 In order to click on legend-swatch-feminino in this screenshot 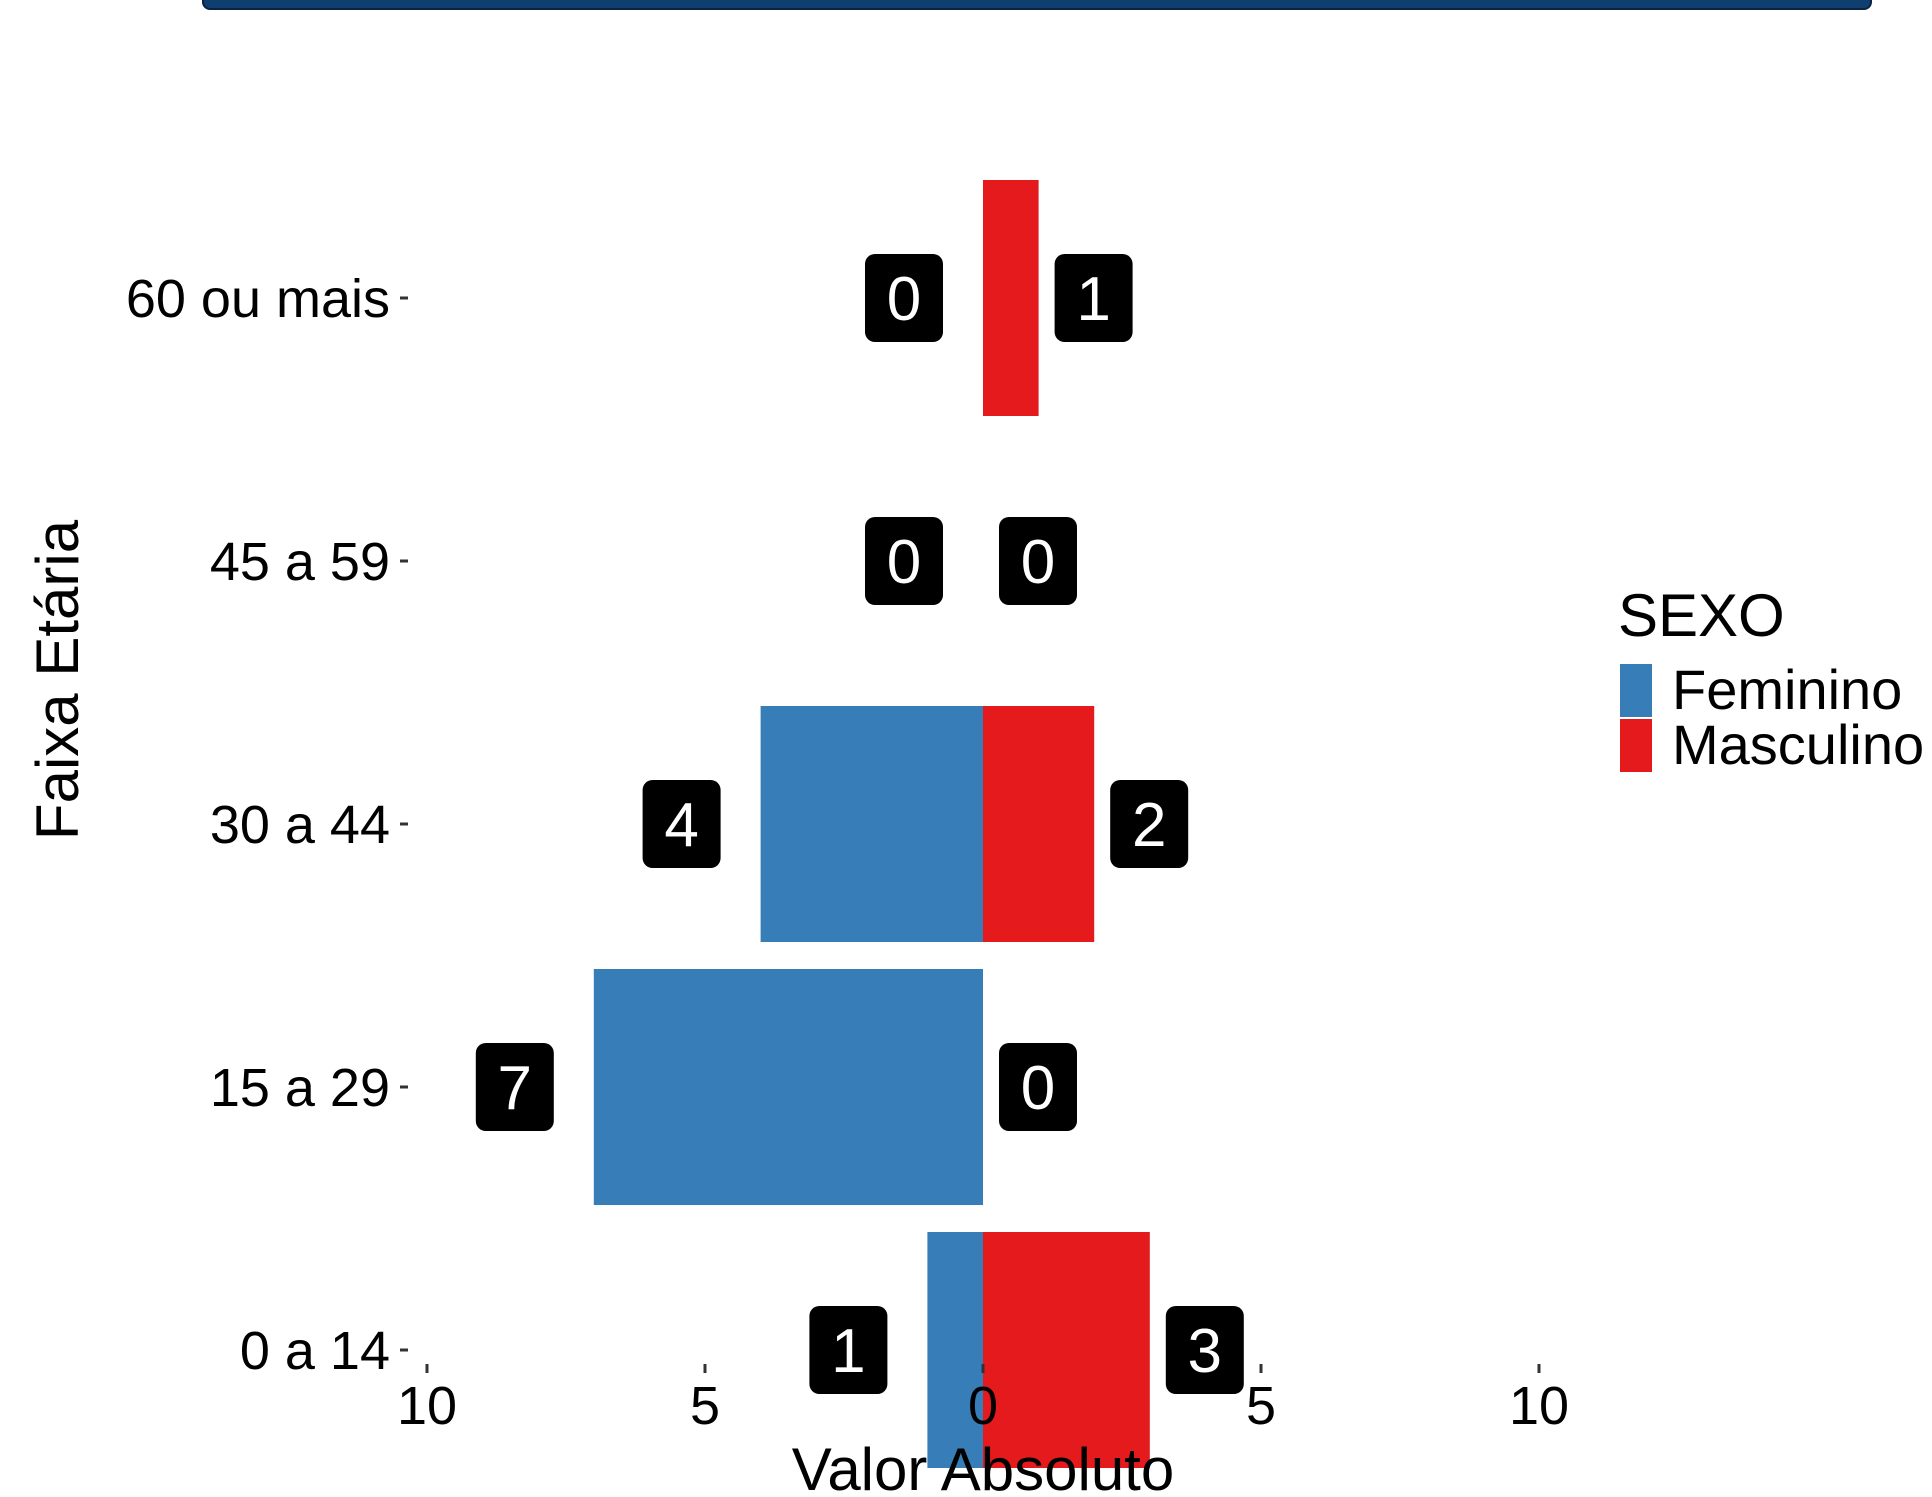, I will do `click(1636, 690)`.